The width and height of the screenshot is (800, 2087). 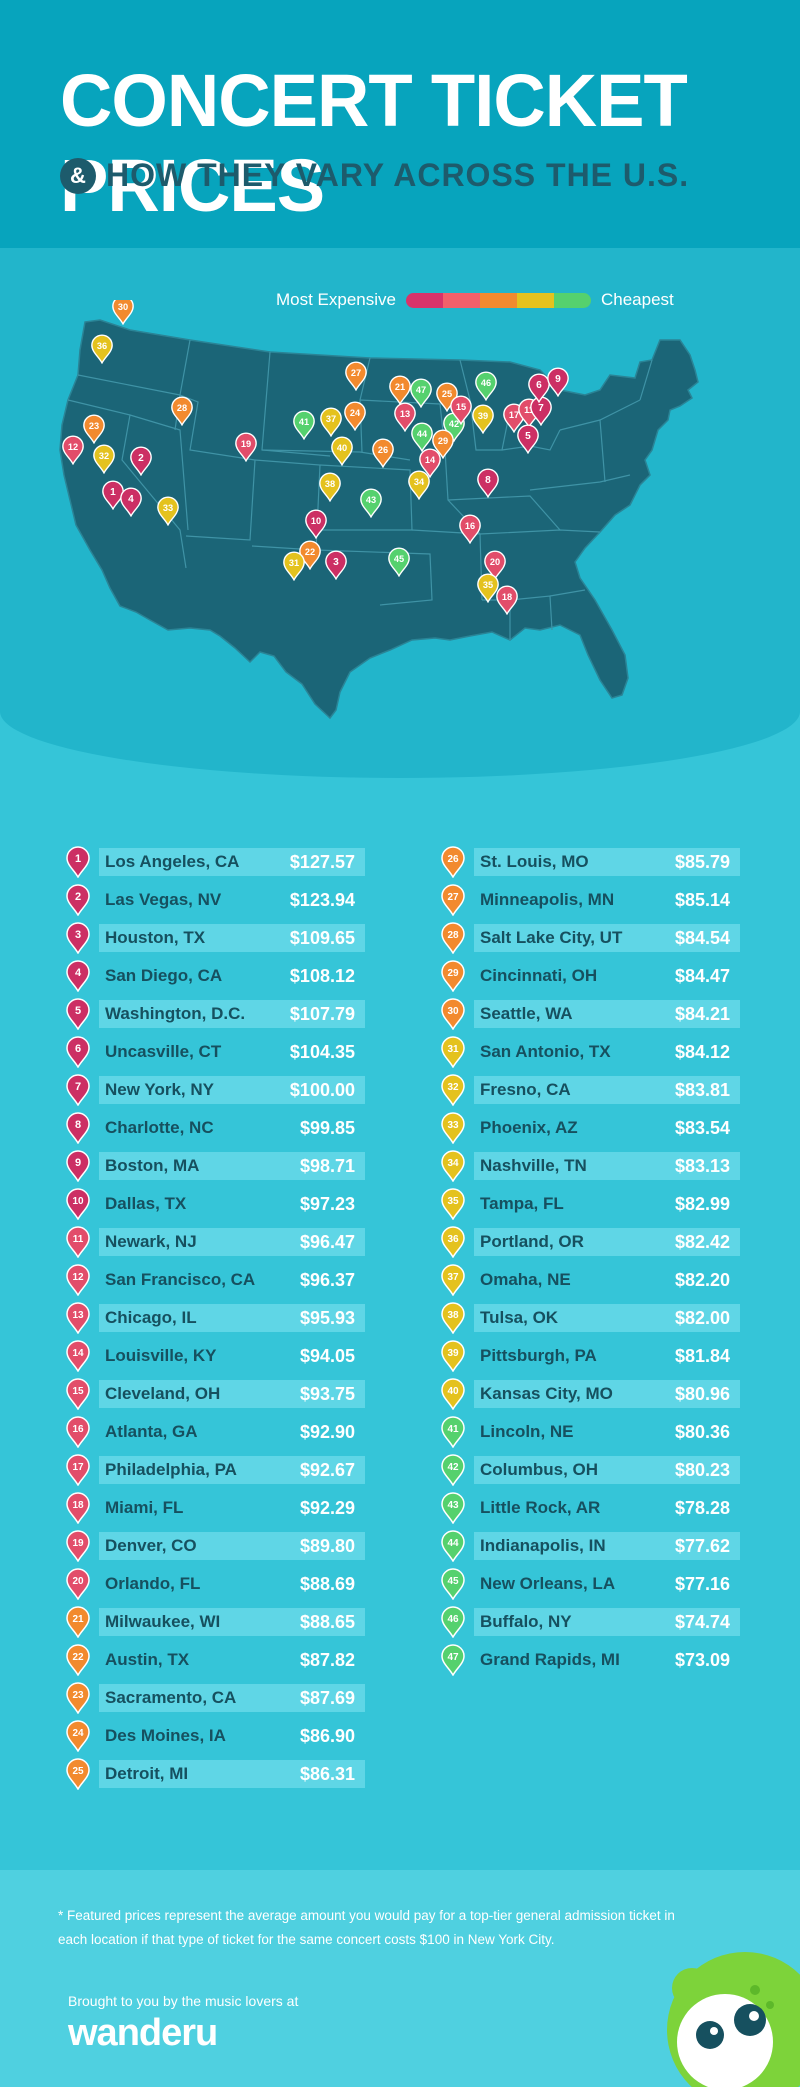 I want to click on map-pin-36: 36, so click(x=102, y=349).